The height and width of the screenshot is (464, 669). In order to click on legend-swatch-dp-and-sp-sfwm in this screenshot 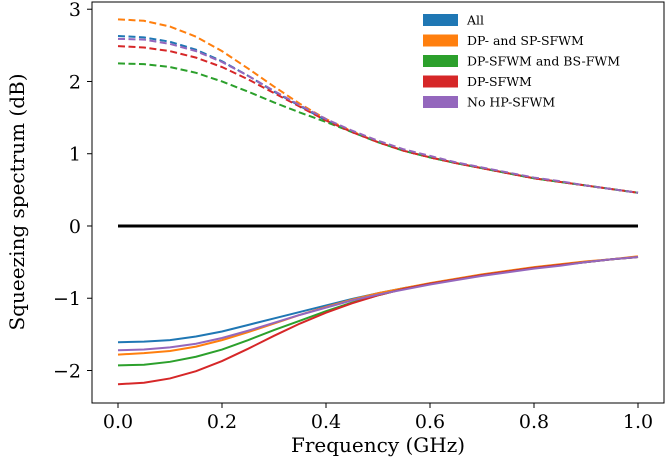, I will do `click(440, 40)`.